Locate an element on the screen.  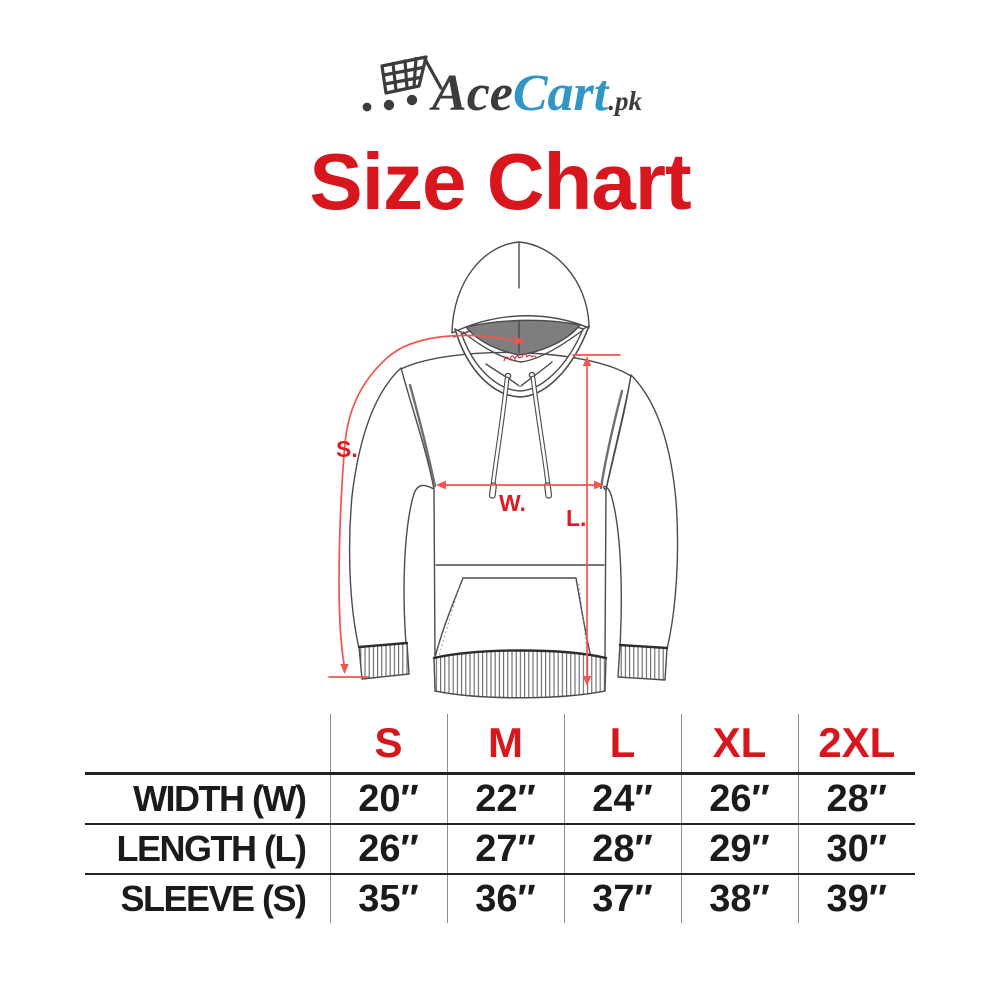
width-value-m: 22″ is located at coordinates (505, 799).